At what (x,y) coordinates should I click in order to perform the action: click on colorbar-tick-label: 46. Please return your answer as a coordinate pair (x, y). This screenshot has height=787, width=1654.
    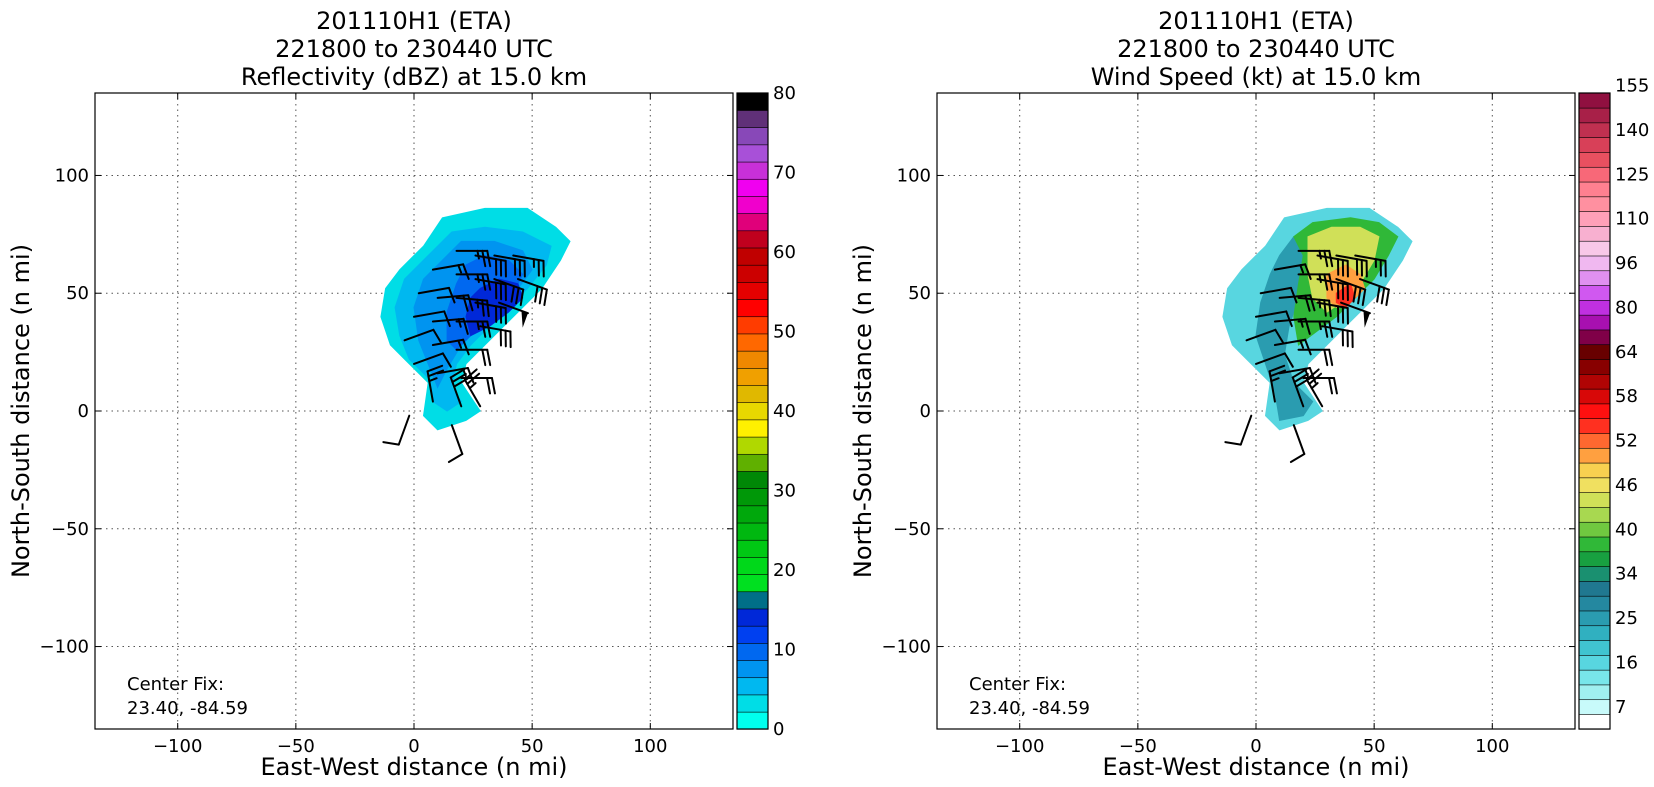
    Looking at the image, I should click on (1626, 485).